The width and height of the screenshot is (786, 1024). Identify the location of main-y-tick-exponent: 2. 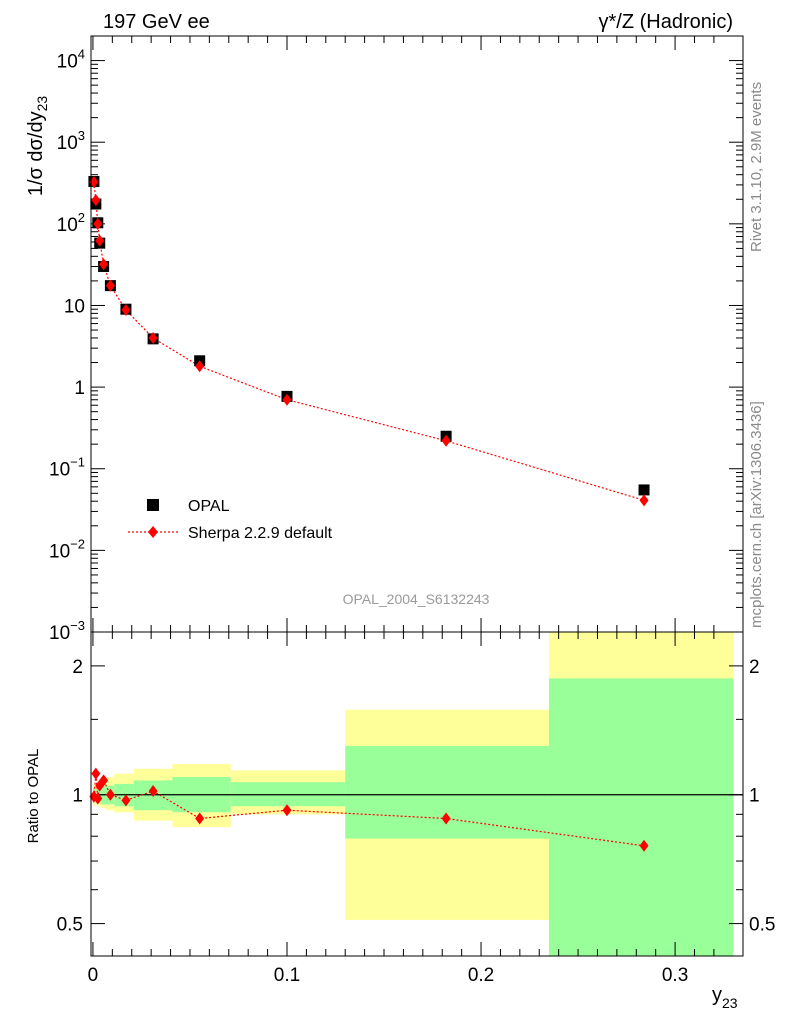
(81, 217).